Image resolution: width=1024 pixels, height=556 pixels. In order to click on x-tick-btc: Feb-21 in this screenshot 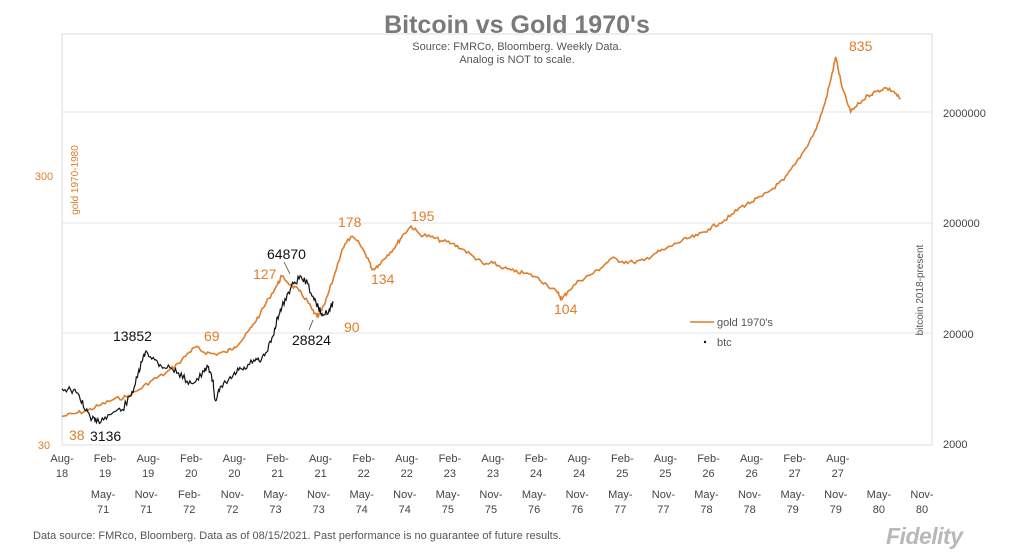, I will do `click(277, 466)`.